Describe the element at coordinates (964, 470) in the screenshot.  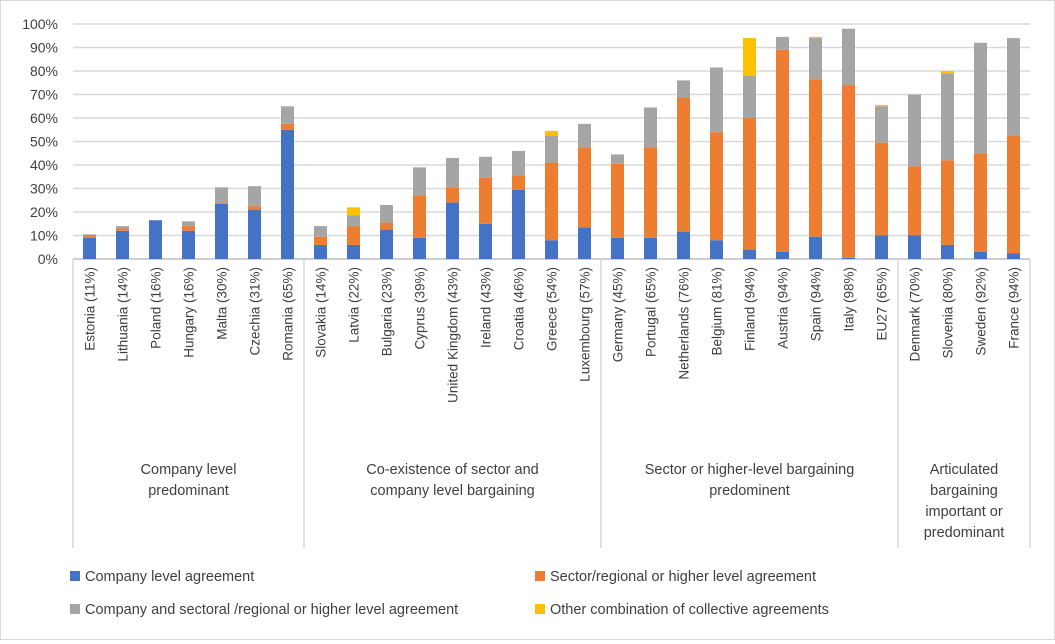
I see `group-label: Articulated` at that location.